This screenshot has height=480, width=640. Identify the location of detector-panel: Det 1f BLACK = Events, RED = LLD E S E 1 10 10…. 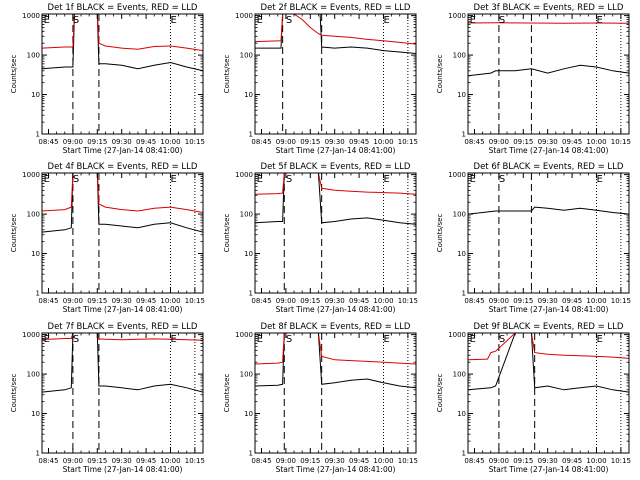
(107, 79).